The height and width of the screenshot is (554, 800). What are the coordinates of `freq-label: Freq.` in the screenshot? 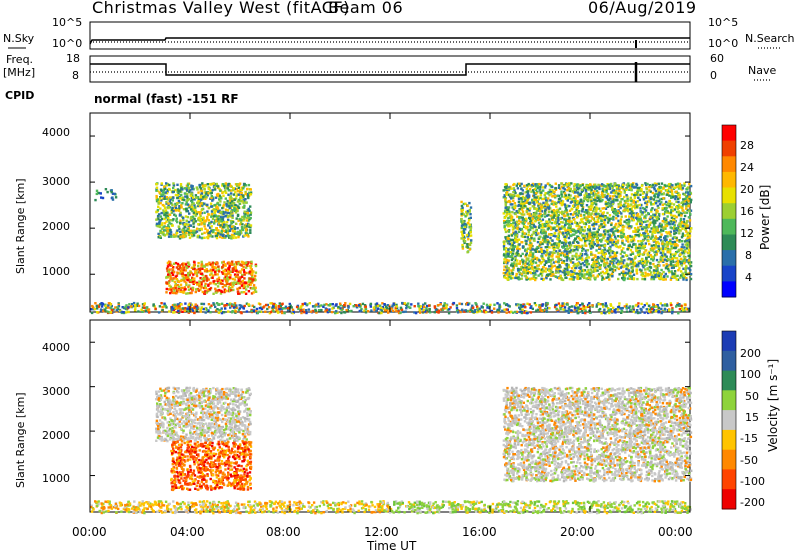 It's located at (20, 59).